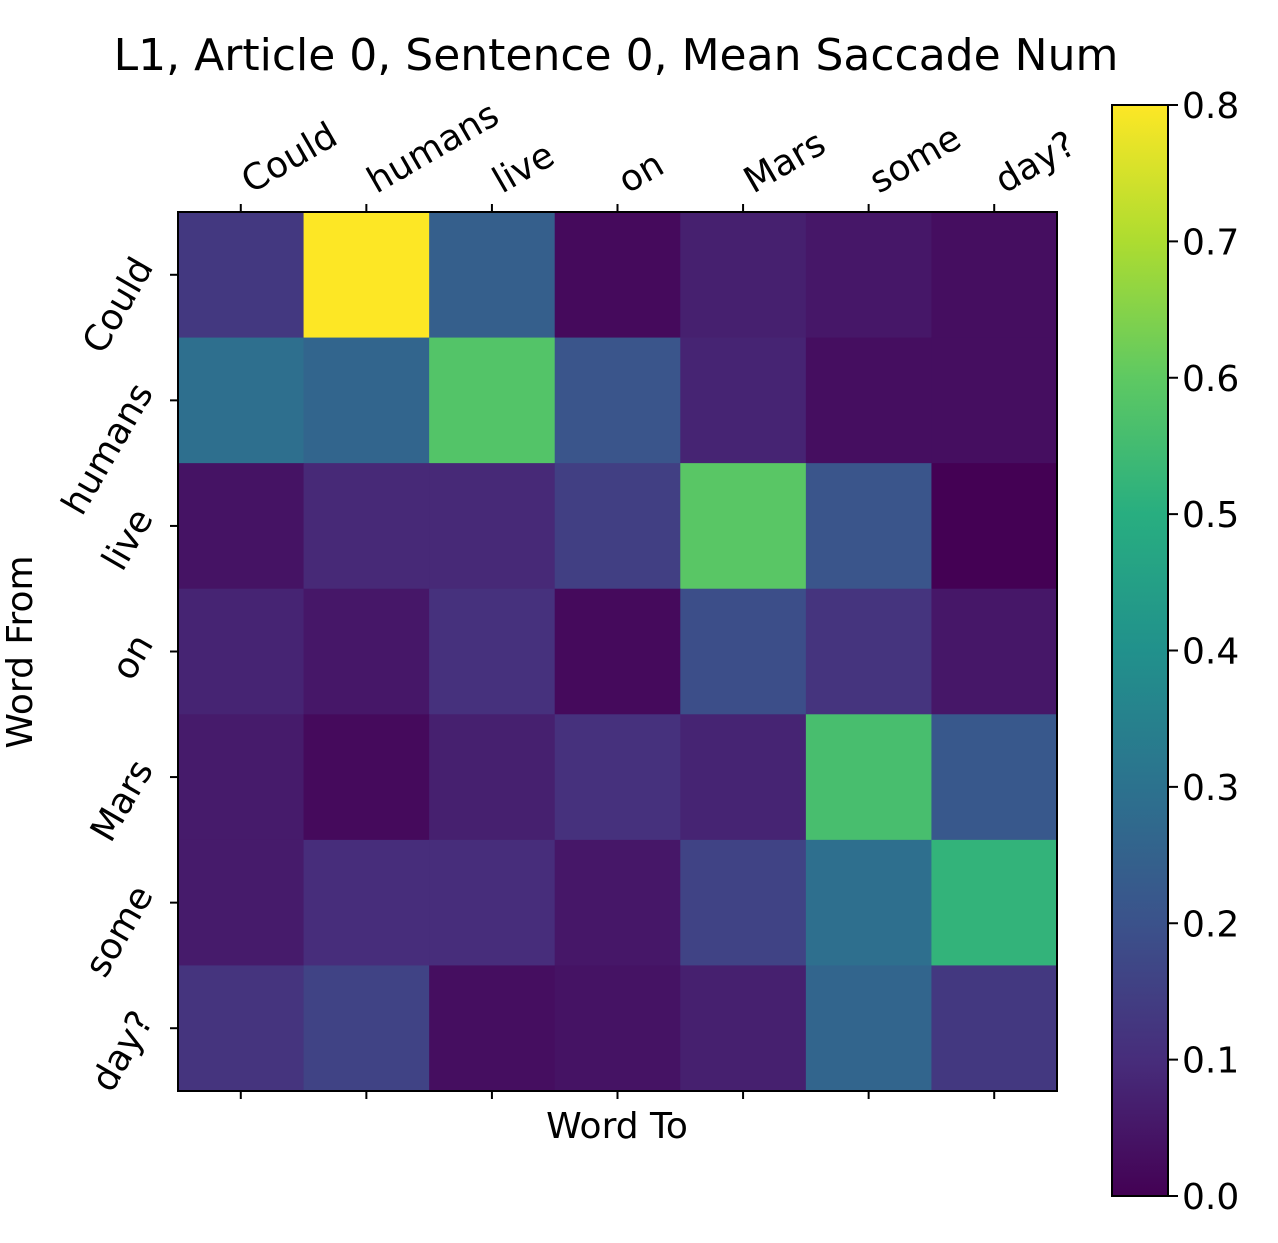  Describe the element at coordinates (1210, 106) in the screenshot. I see `colorbar-tick-label: 0.8` at that location.